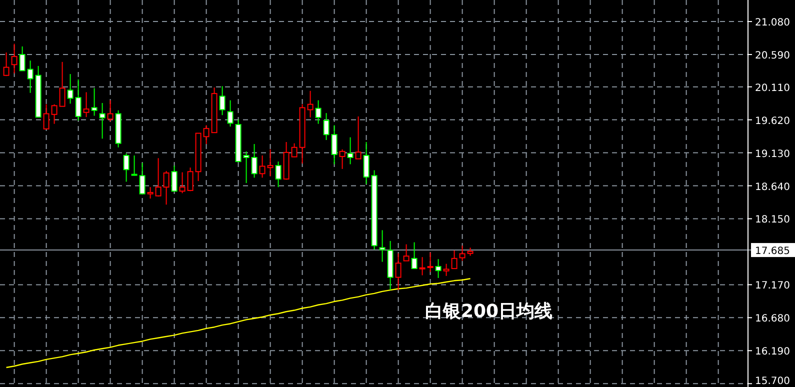  Describe the element at coordinates (772, 88) in the screenshot. I see `y-tick-label: 20.110` at that location.